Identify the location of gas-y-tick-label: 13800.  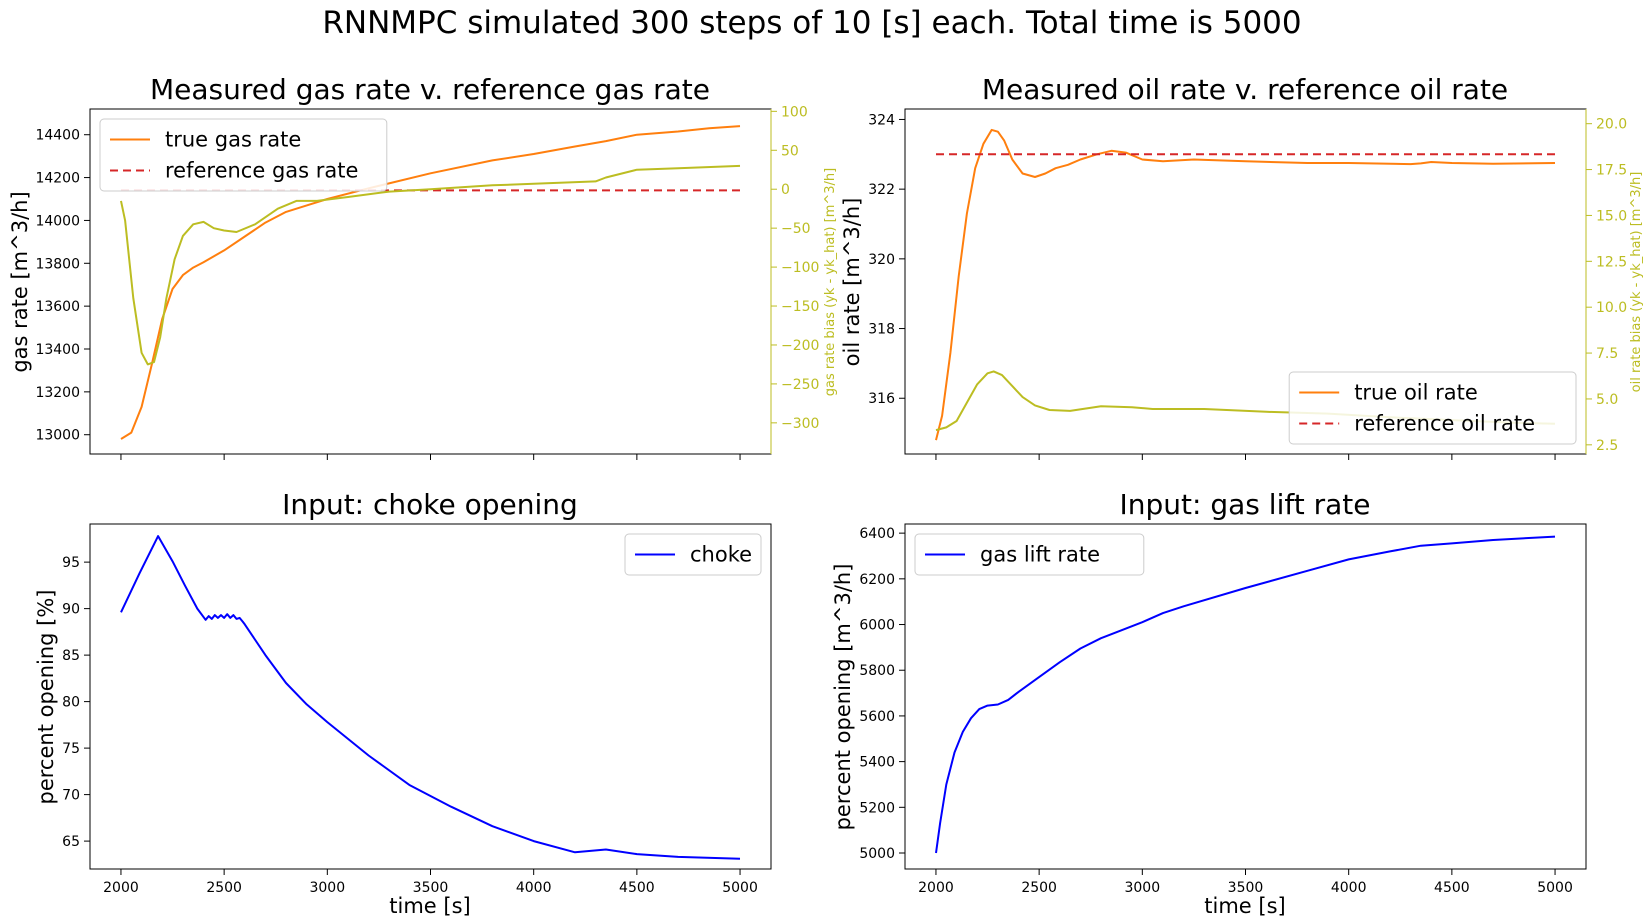
(57, 264).